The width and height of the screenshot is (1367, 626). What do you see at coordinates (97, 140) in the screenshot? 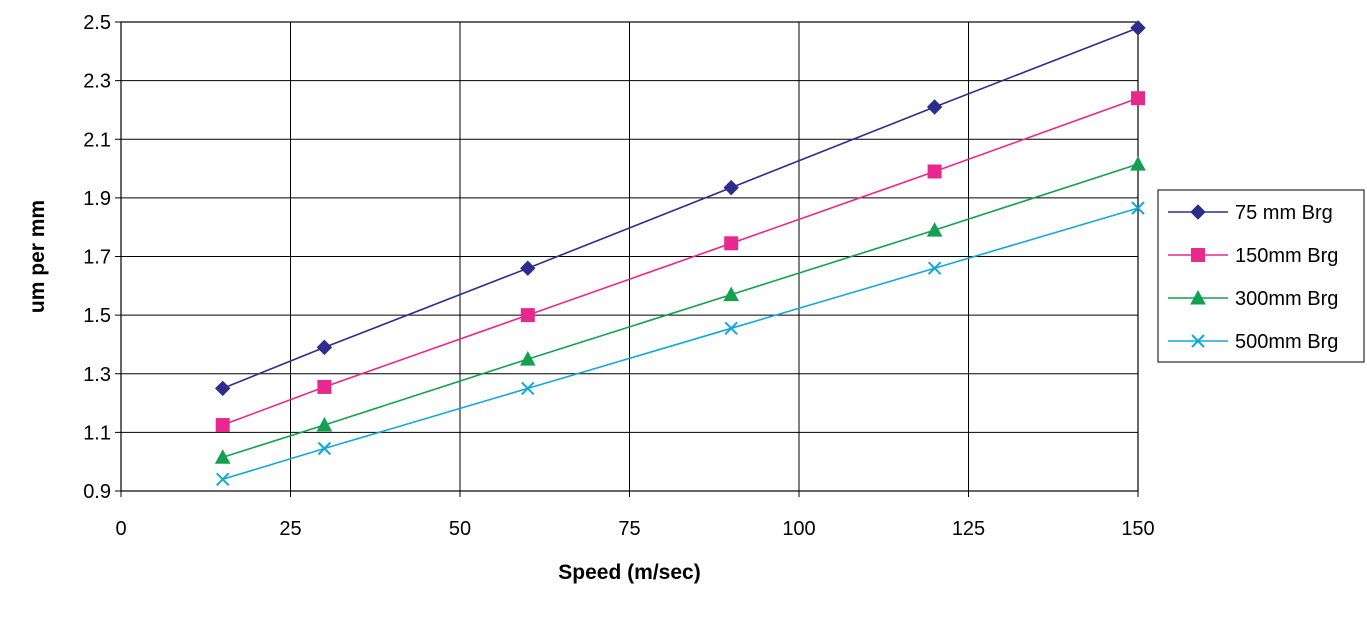
I see `y-tick-label: 2.1` at bounding box center [97, 140].